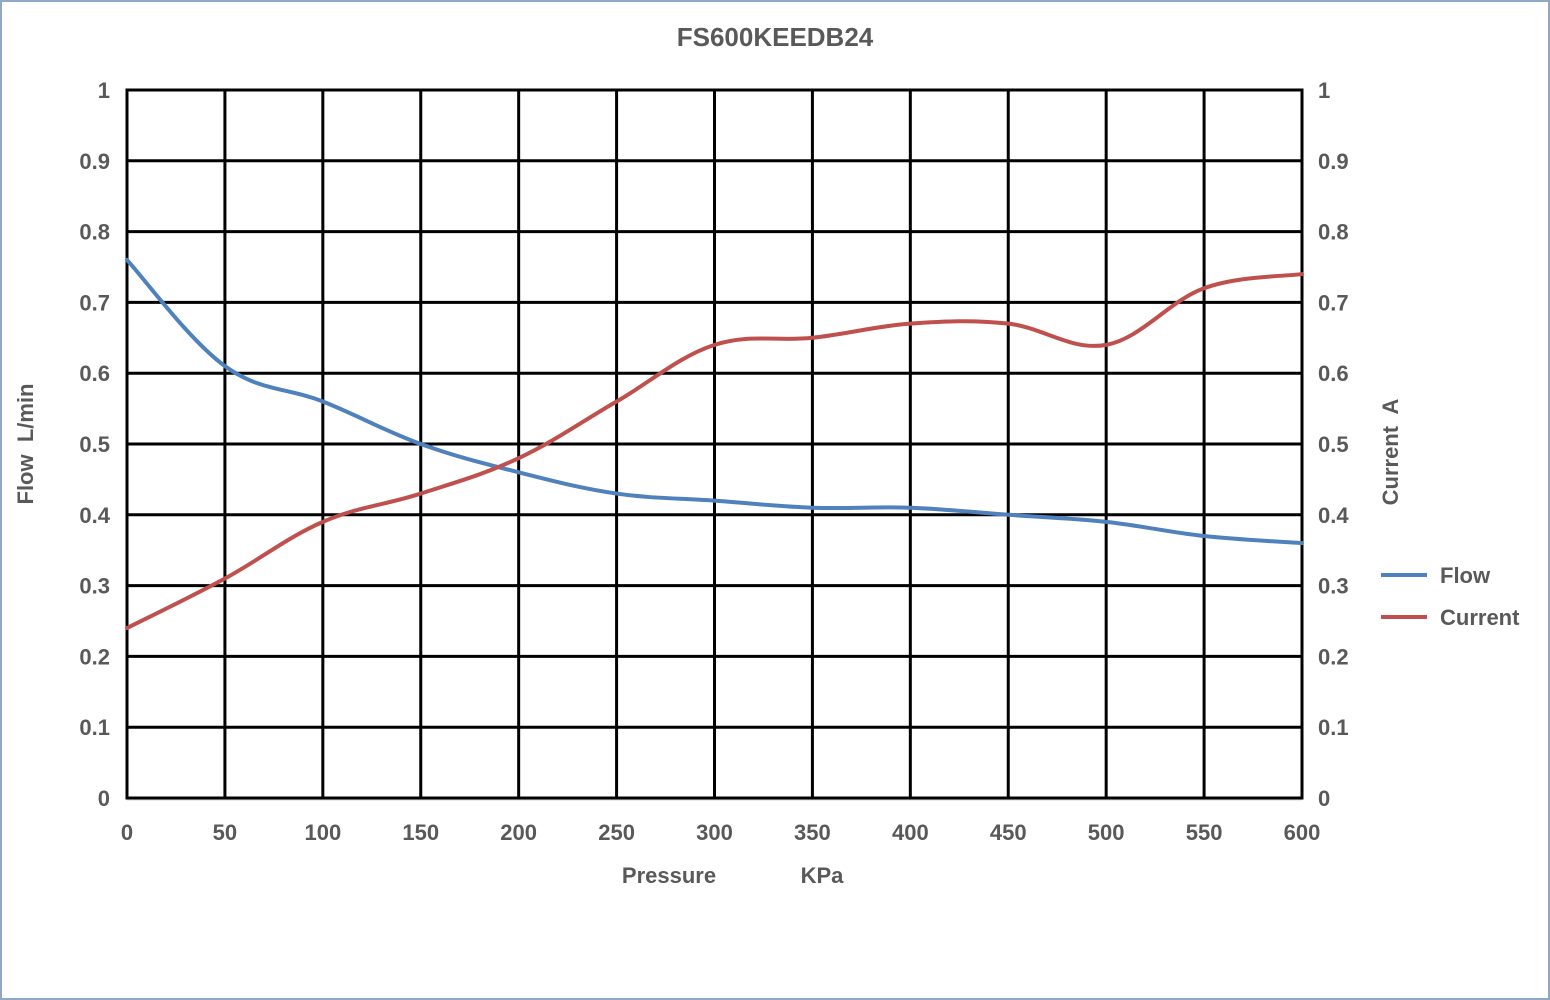  What do you see at coordinates (420, 832) in the screenshot?
I see `x-tick-label: 150` at bounding box center [420, 832].